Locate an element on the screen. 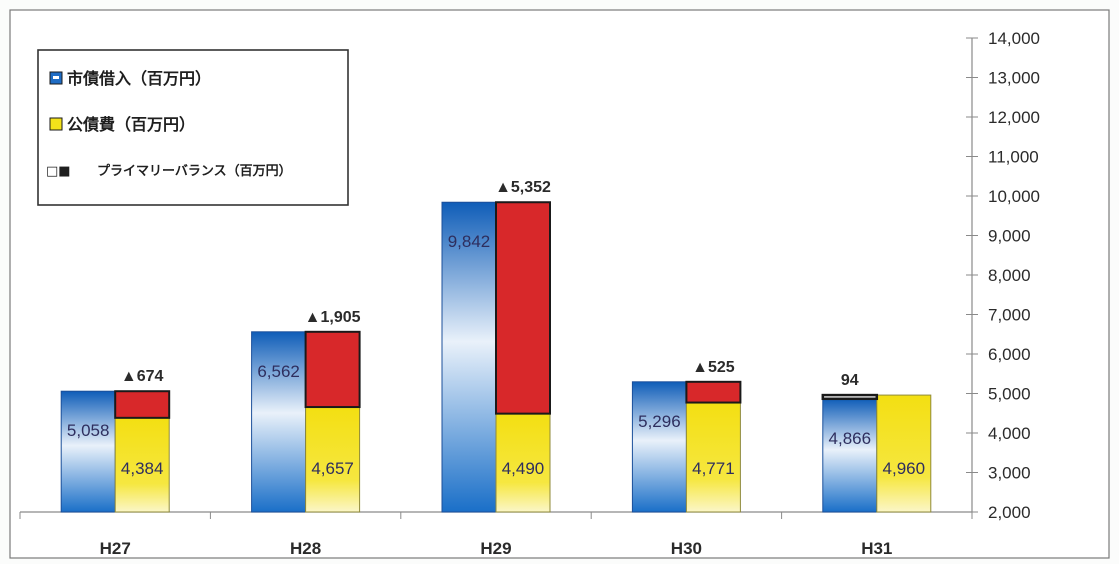 The image size is (1119, 564). legend: 市債借入（百万円） 公債費（百万円） □■ プライマリーバランス（百万円） is located at coordinates (193, 127).